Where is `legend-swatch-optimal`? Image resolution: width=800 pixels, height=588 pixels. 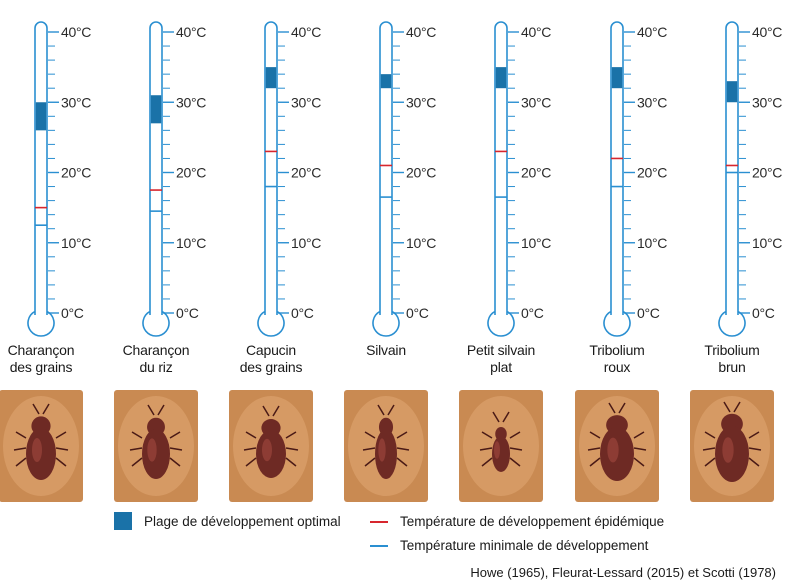
legend-swatch-optimal is located at coordinates (123, 521).